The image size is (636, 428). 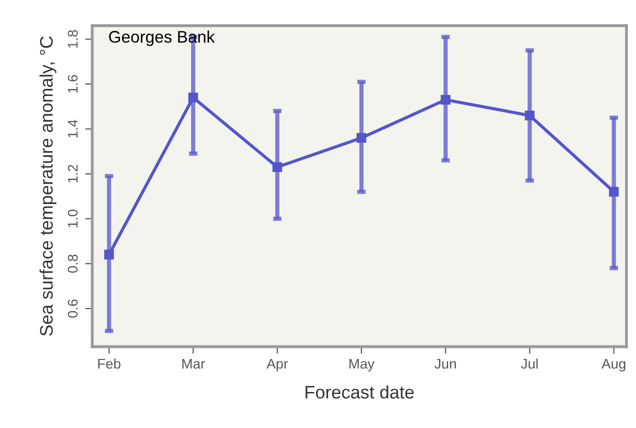 I want to click on x-tick-label: Jun, so click(x=445, y=363).